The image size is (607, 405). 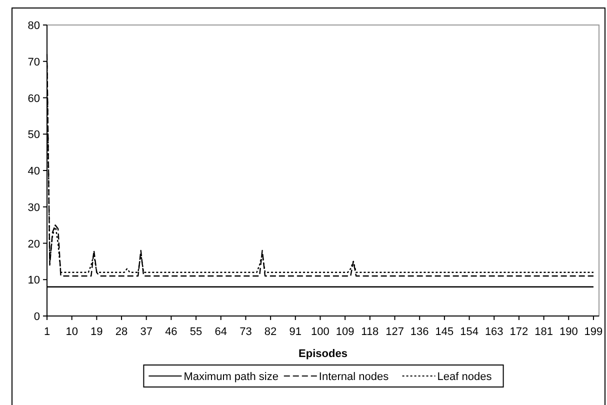 What do you see at coordinates (469, 332) in the screenshot?
I see `x-tick-label: 154` at bounding box center [469, 332].